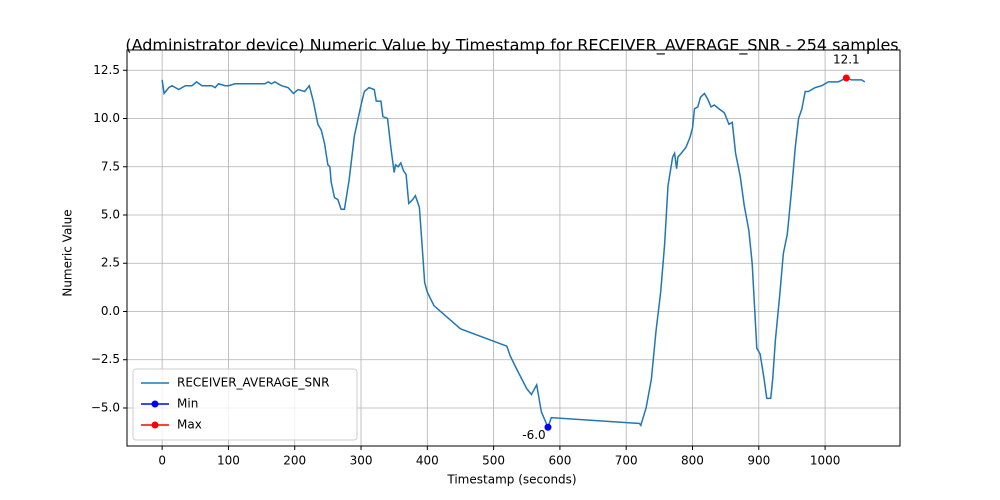 The height and width of the screenshot is (500, 1000). What do you see at coordinates (189, 425) in the screenshot?
I see `legend-label: Max` at bounding box center [189, 425].